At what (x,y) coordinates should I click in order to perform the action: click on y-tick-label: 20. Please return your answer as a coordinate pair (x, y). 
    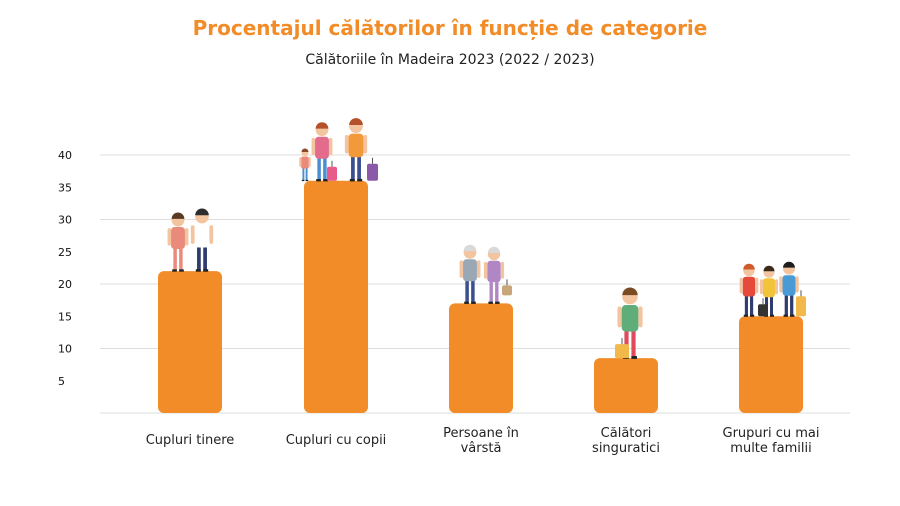
    Looking at the image, I should click on (65, 284).